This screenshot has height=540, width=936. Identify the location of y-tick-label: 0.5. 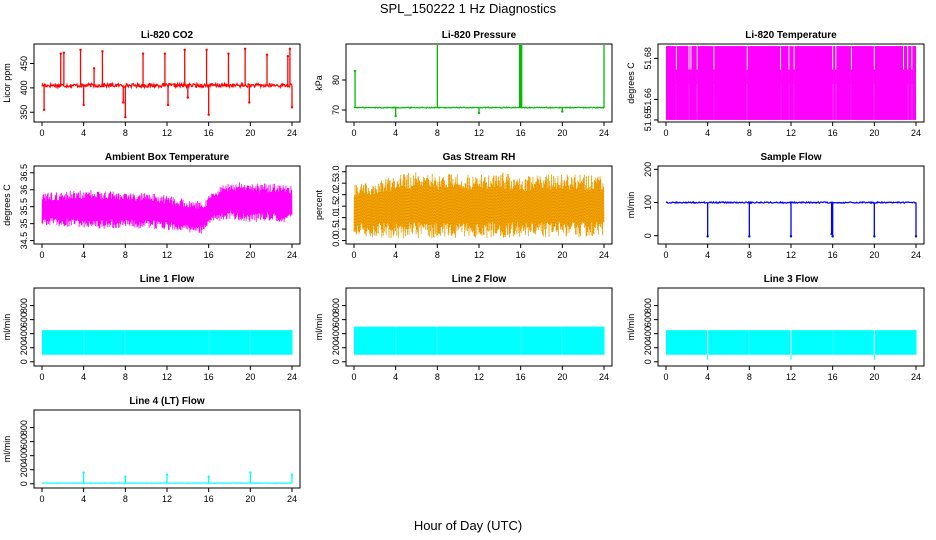
(336, 229).